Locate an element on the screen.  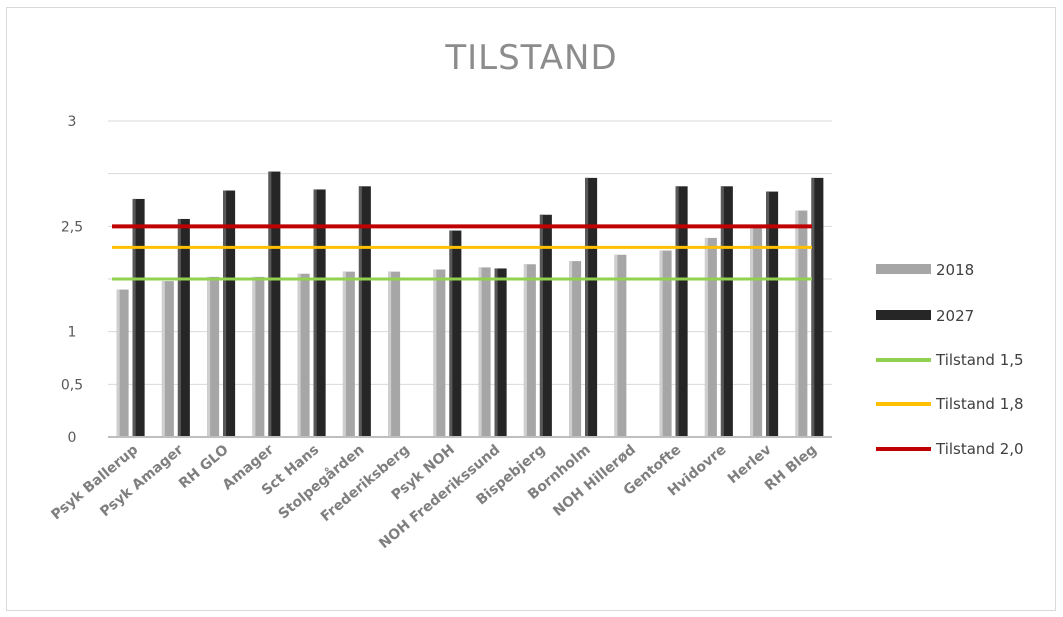
chart-title: TILSTAND is located at coordinates (531, 58).